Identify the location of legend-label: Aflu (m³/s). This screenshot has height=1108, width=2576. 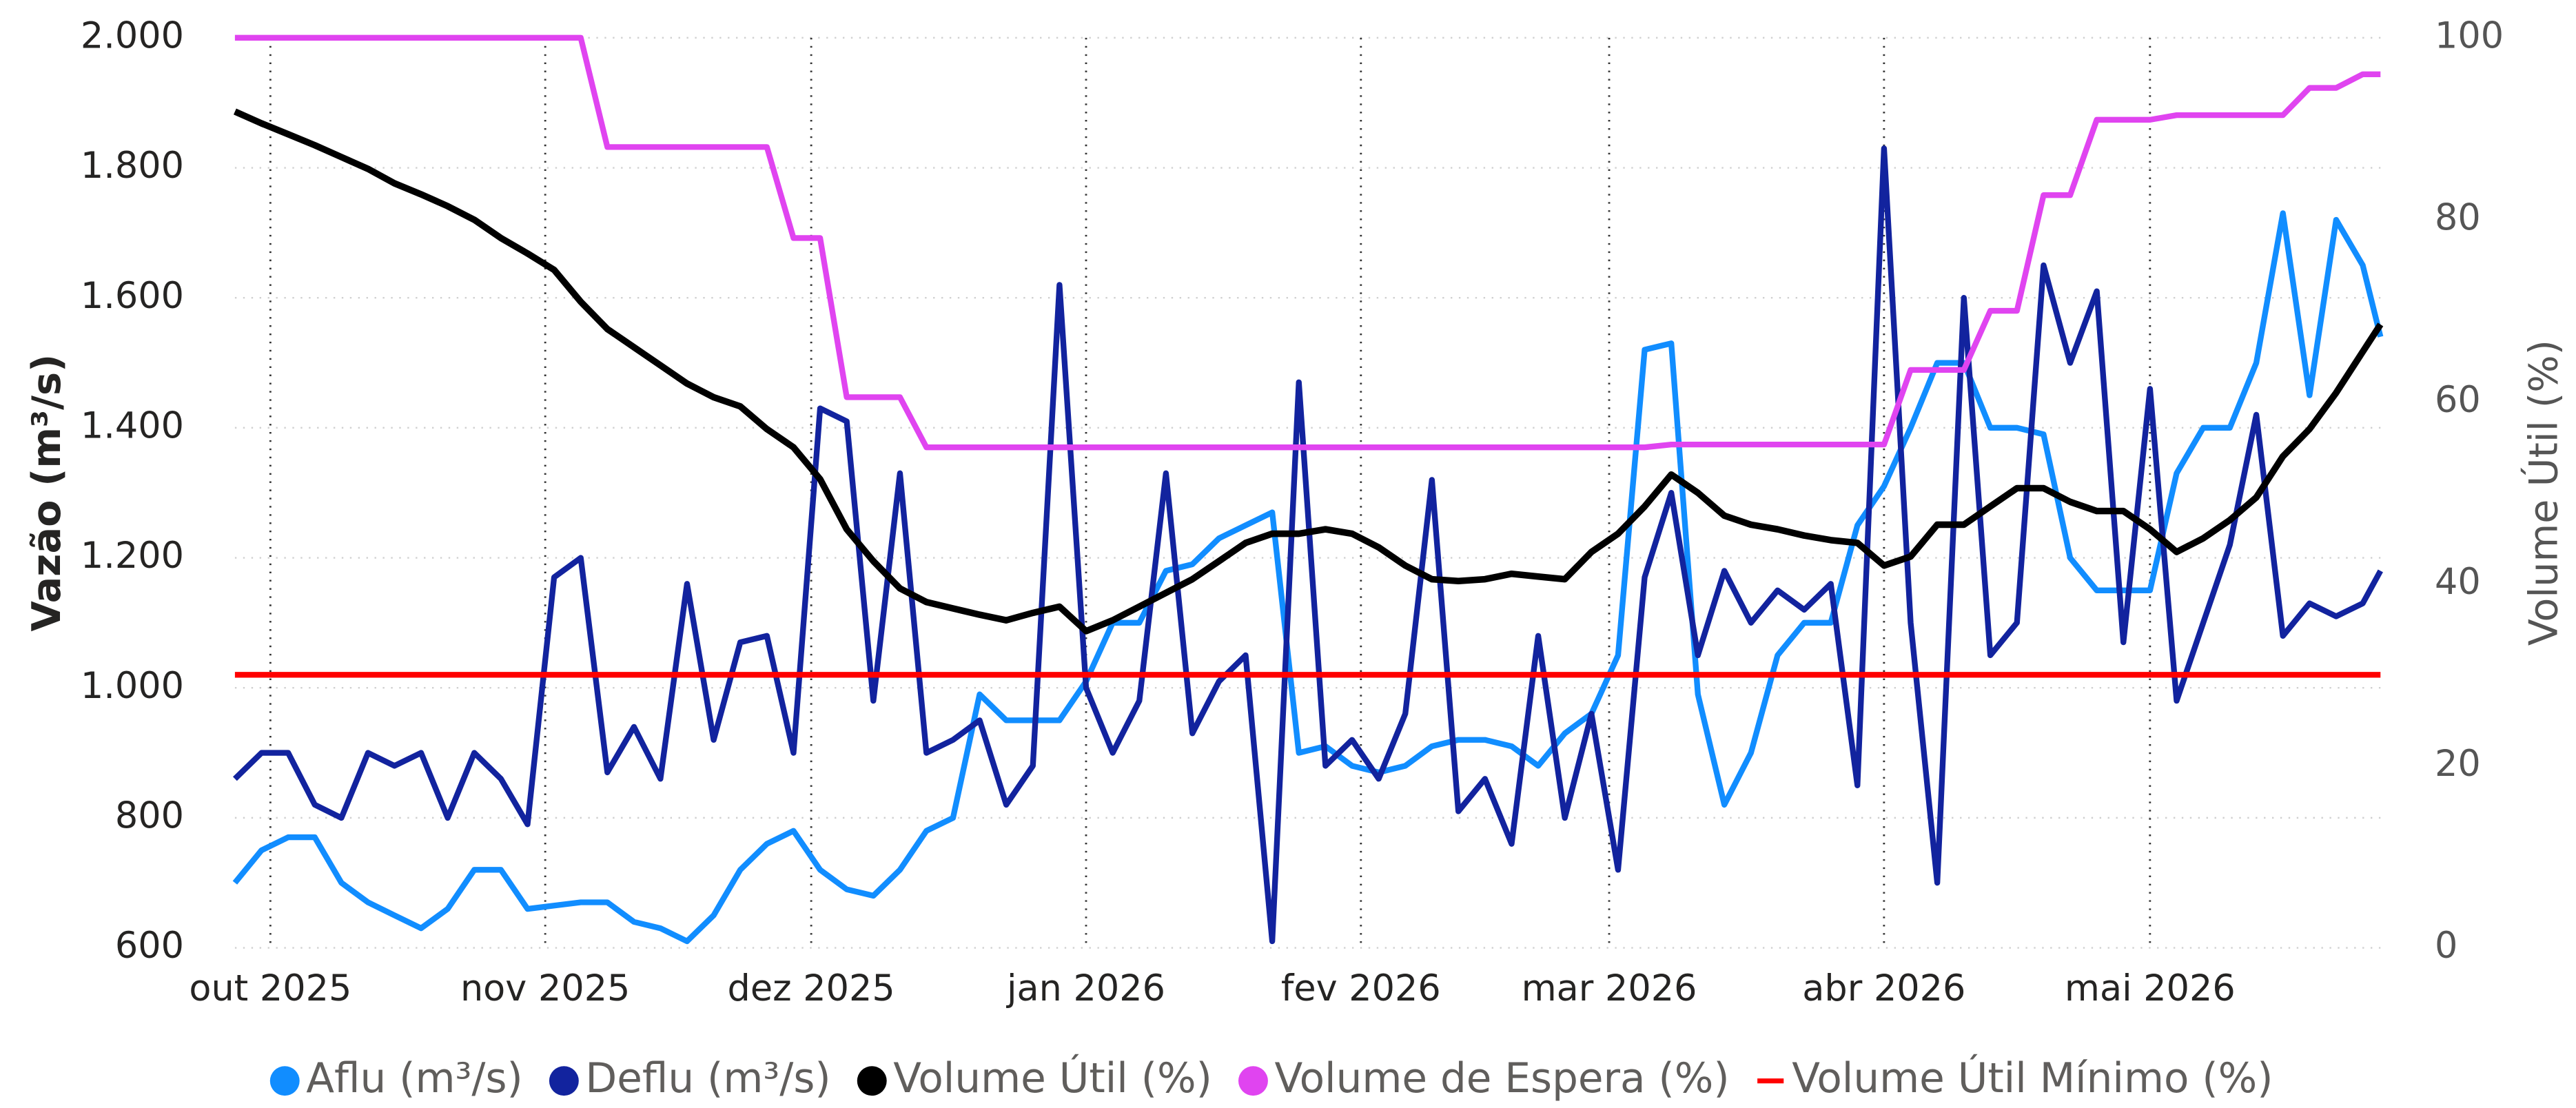
(414, 1078).